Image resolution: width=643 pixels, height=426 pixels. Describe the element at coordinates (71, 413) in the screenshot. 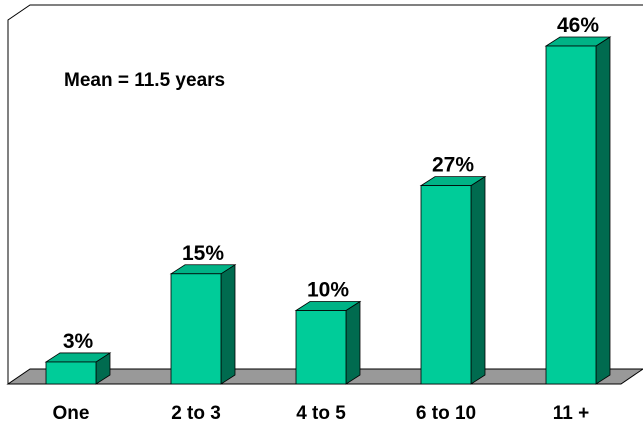

I see `x-tick-label-1: One` at that location.